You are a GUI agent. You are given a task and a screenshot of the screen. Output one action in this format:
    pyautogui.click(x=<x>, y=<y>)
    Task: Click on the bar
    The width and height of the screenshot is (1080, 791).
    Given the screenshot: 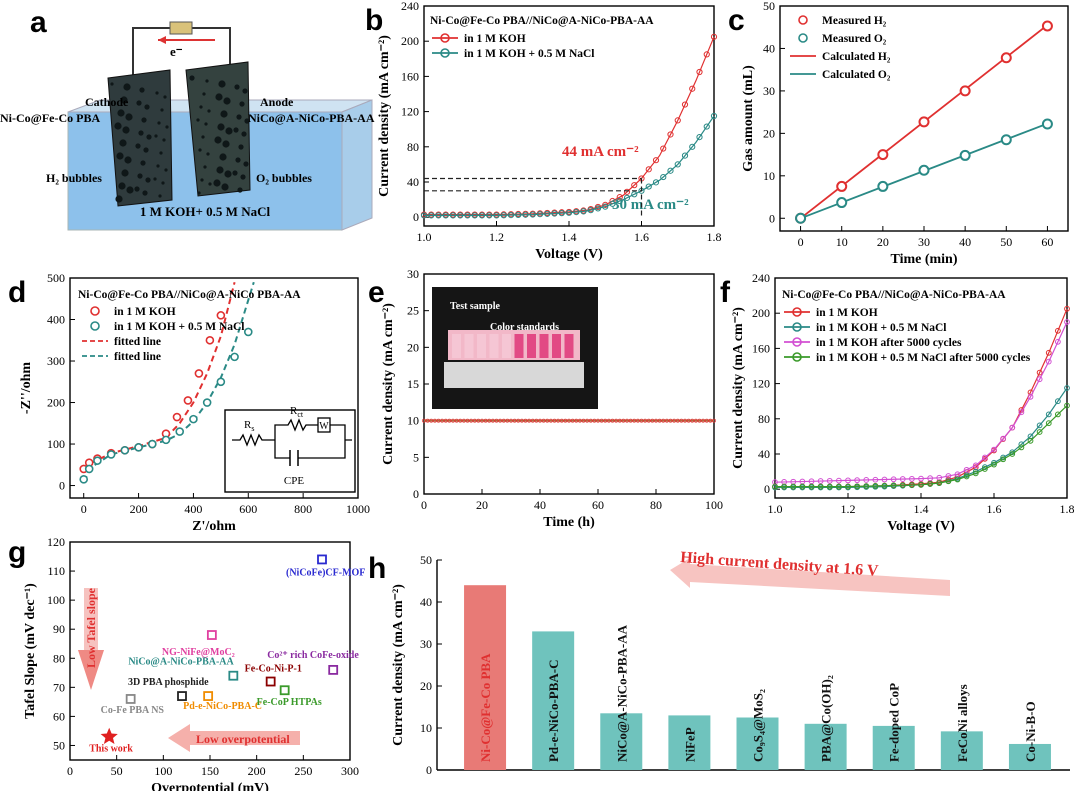 What is the action you would take?
    pyautogui.click(x=961, y=750)
    